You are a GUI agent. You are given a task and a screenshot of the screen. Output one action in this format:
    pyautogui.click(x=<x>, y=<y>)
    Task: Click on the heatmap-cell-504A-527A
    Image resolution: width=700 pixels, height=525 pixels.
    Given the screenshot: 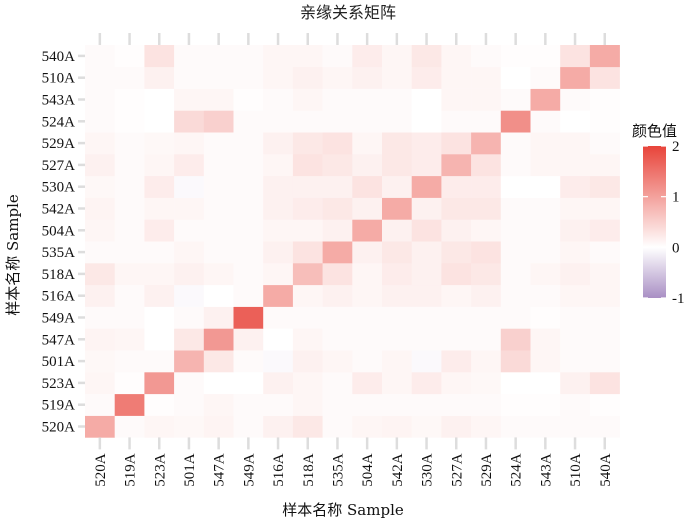 What is the action you would take?
    pyautogui.click(x=456, y=230)
    